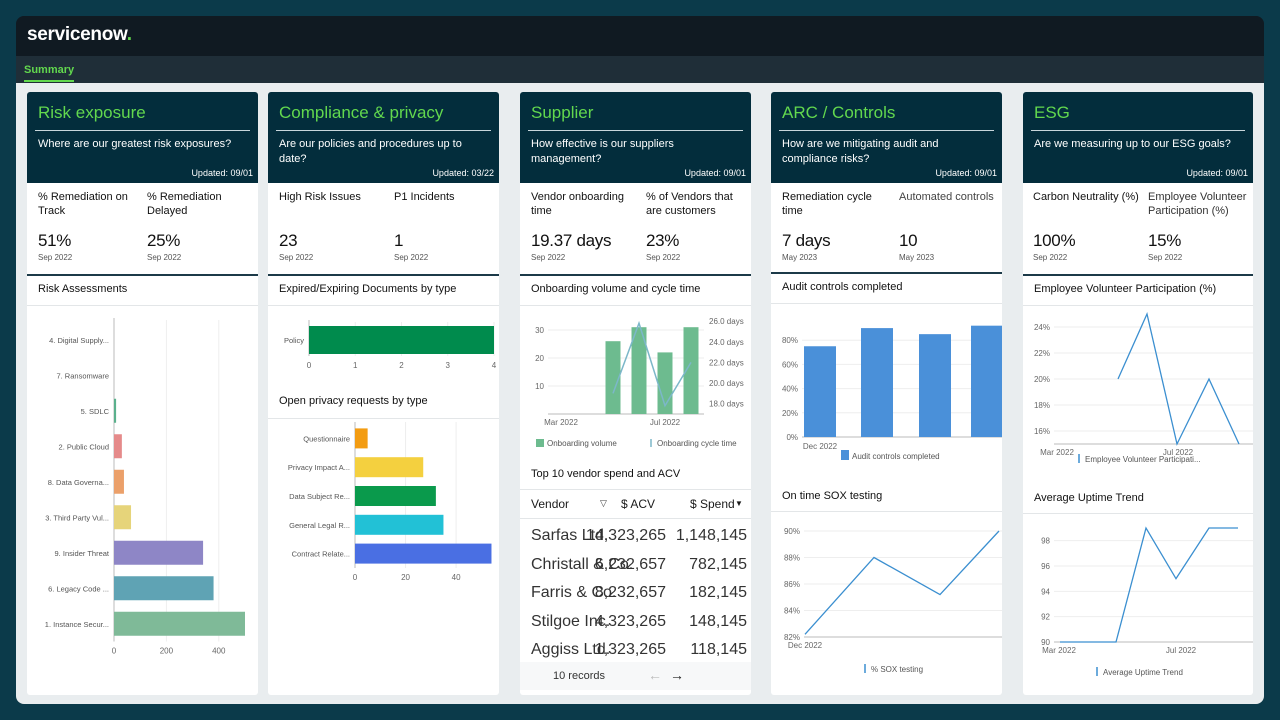 The image size is (1280, 720). Describe the element at coordinates (1057, 452) in the screenshot. I see `x-tick-label: Mar 2022` at that location.